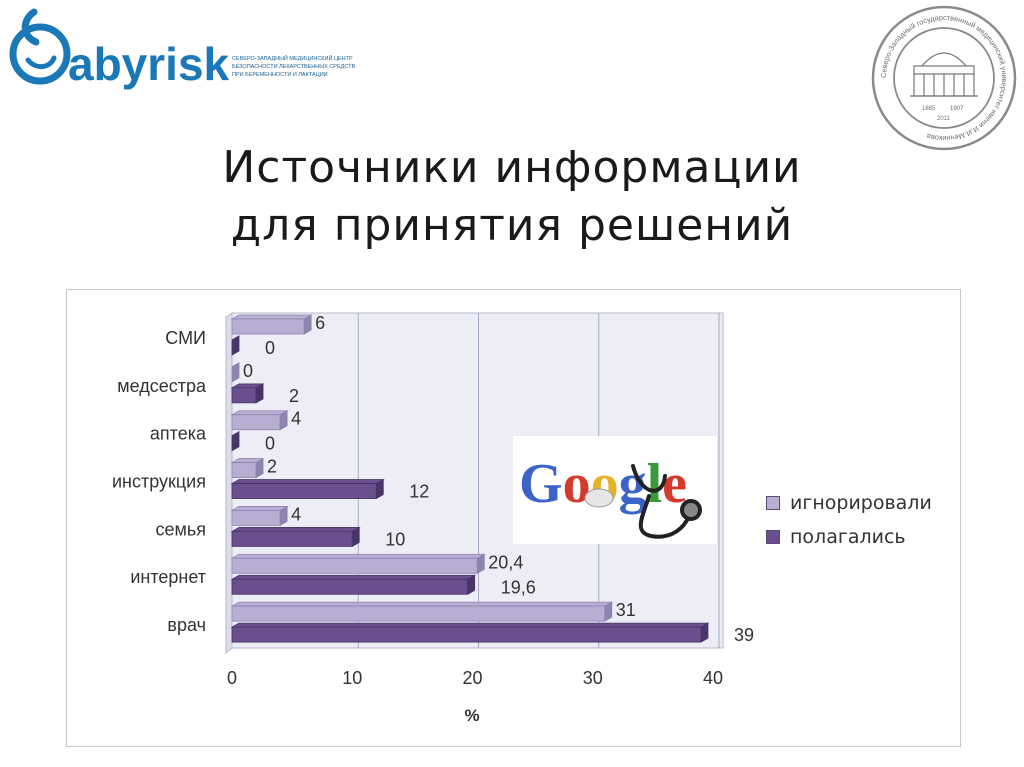 Image resolution: width=1024 pixels, height=767 pixels. What do you see at coordinates (186, 625) in the screenshot?
I see `category-label: врач` at bounding box center [186, 625].